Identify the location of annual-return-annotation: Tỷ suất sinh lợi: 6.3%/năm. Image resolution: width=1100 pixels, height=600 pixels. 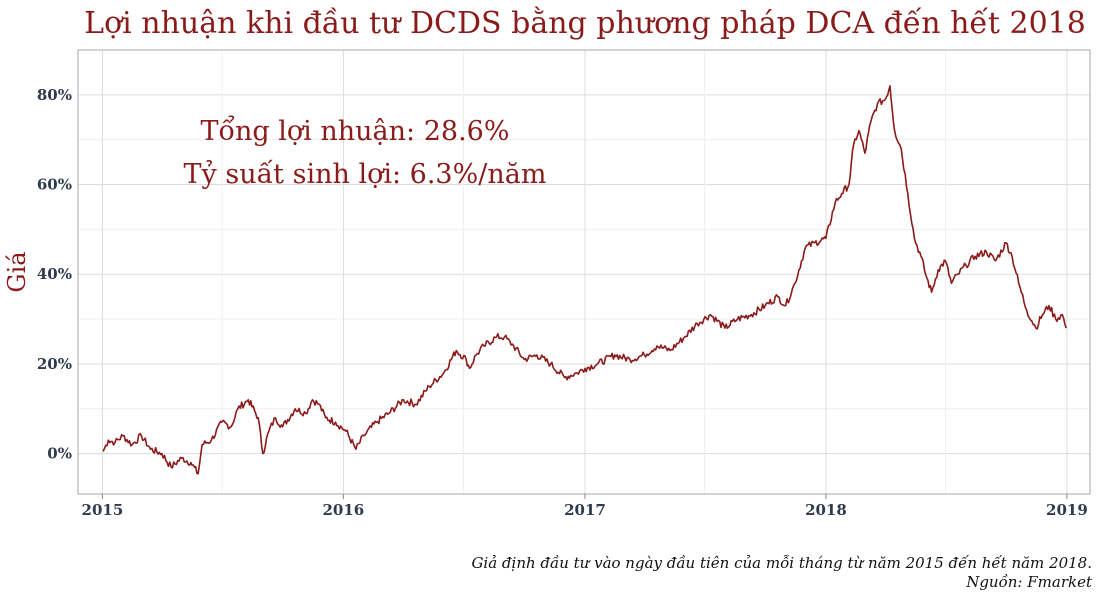
(365, 174).